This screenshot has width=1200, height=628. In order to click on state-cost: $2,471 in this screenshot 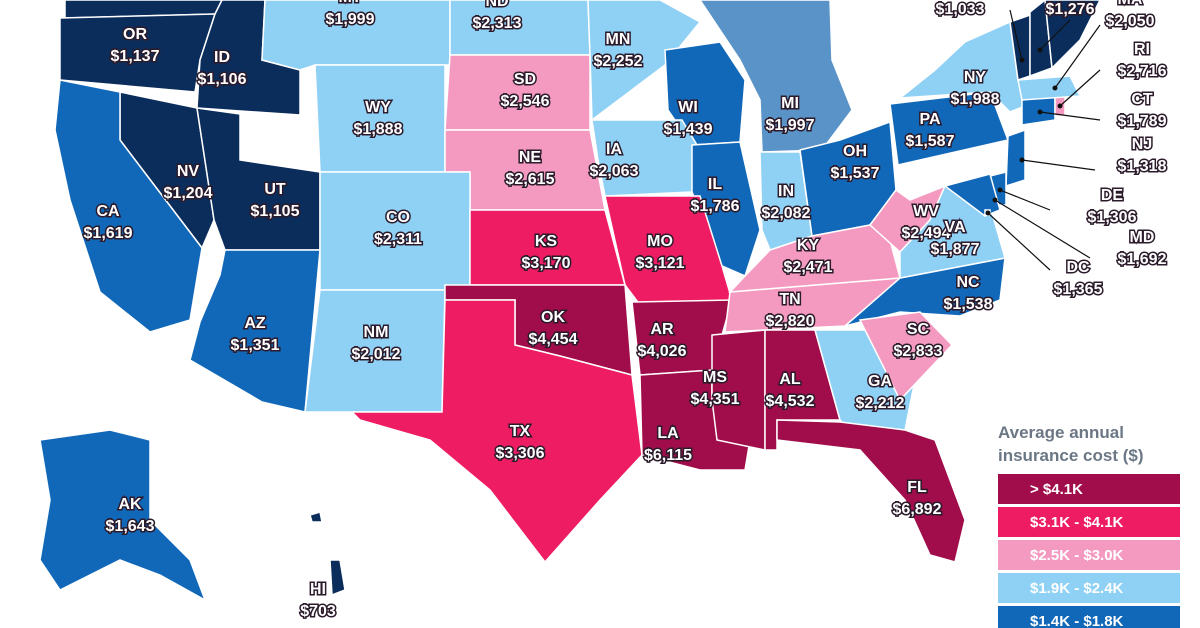, I will do `click(808, 267)`.